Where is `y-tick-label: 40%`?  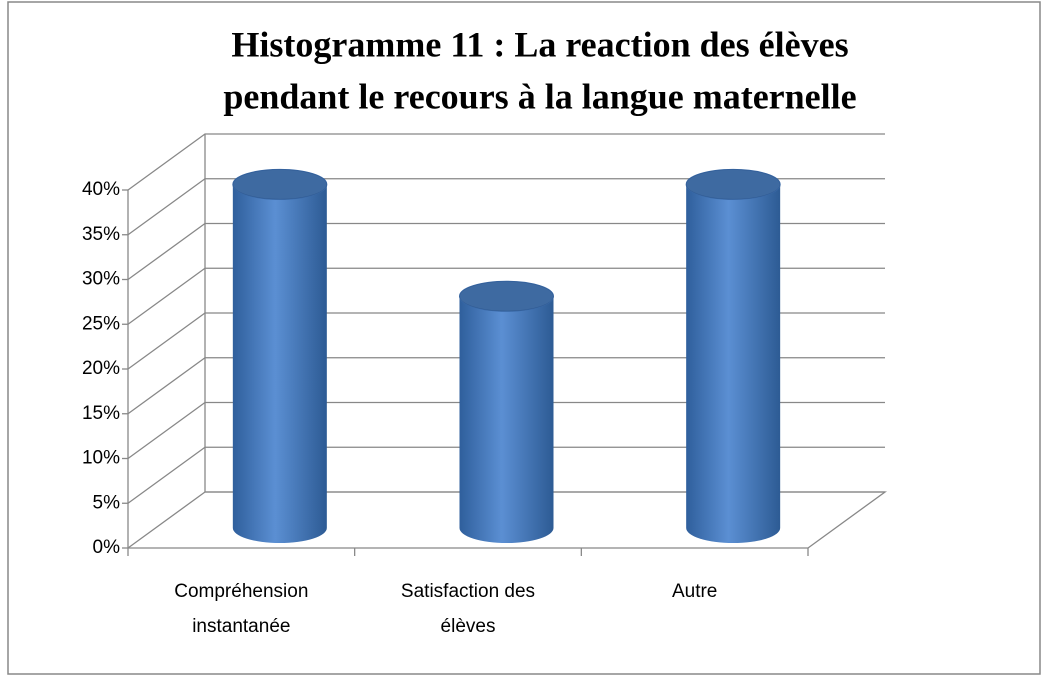
y-tick-label: 40% is located at coordinates (101, 189).